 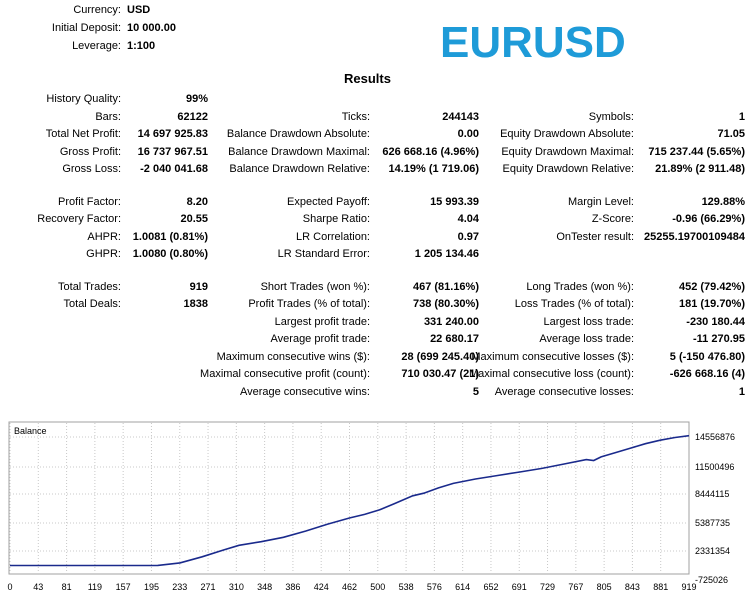 I want to click on largest-loss-label: Largest loss trade:, so click(x=589, y=322).